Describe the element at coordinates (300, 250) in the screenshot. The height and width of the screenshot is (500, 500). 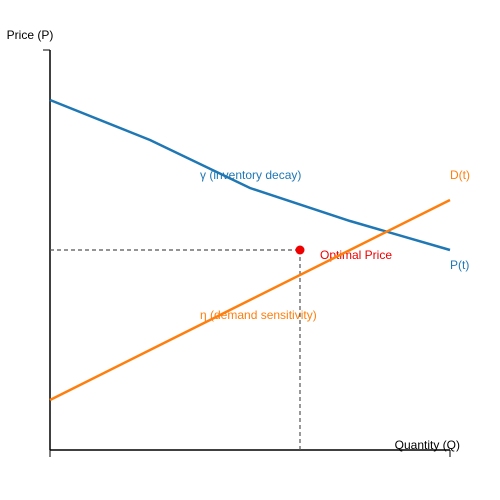
I see `optimal-point` at that location.